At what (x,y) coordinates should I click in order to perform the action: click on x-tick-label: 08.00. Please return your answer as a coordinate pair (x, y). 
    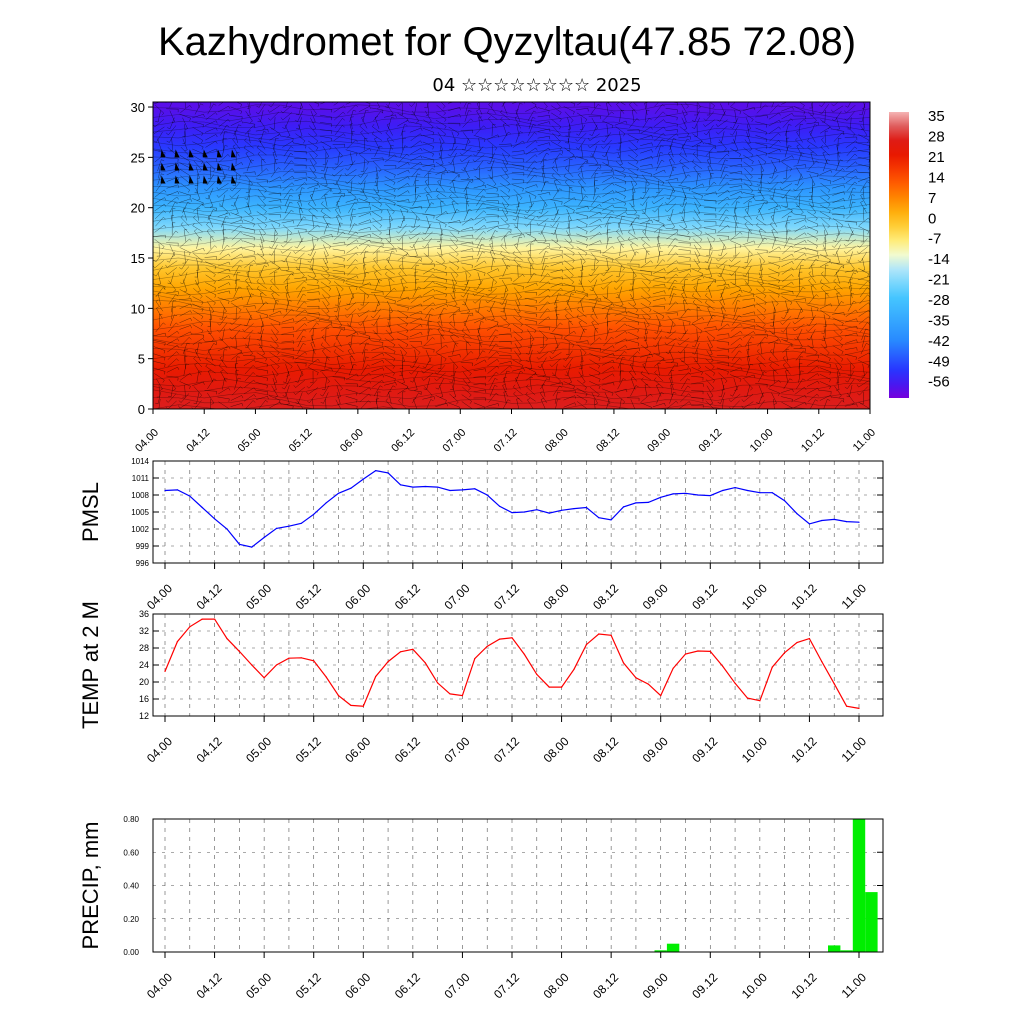
    Looking at the image, I should click on (556, 985).